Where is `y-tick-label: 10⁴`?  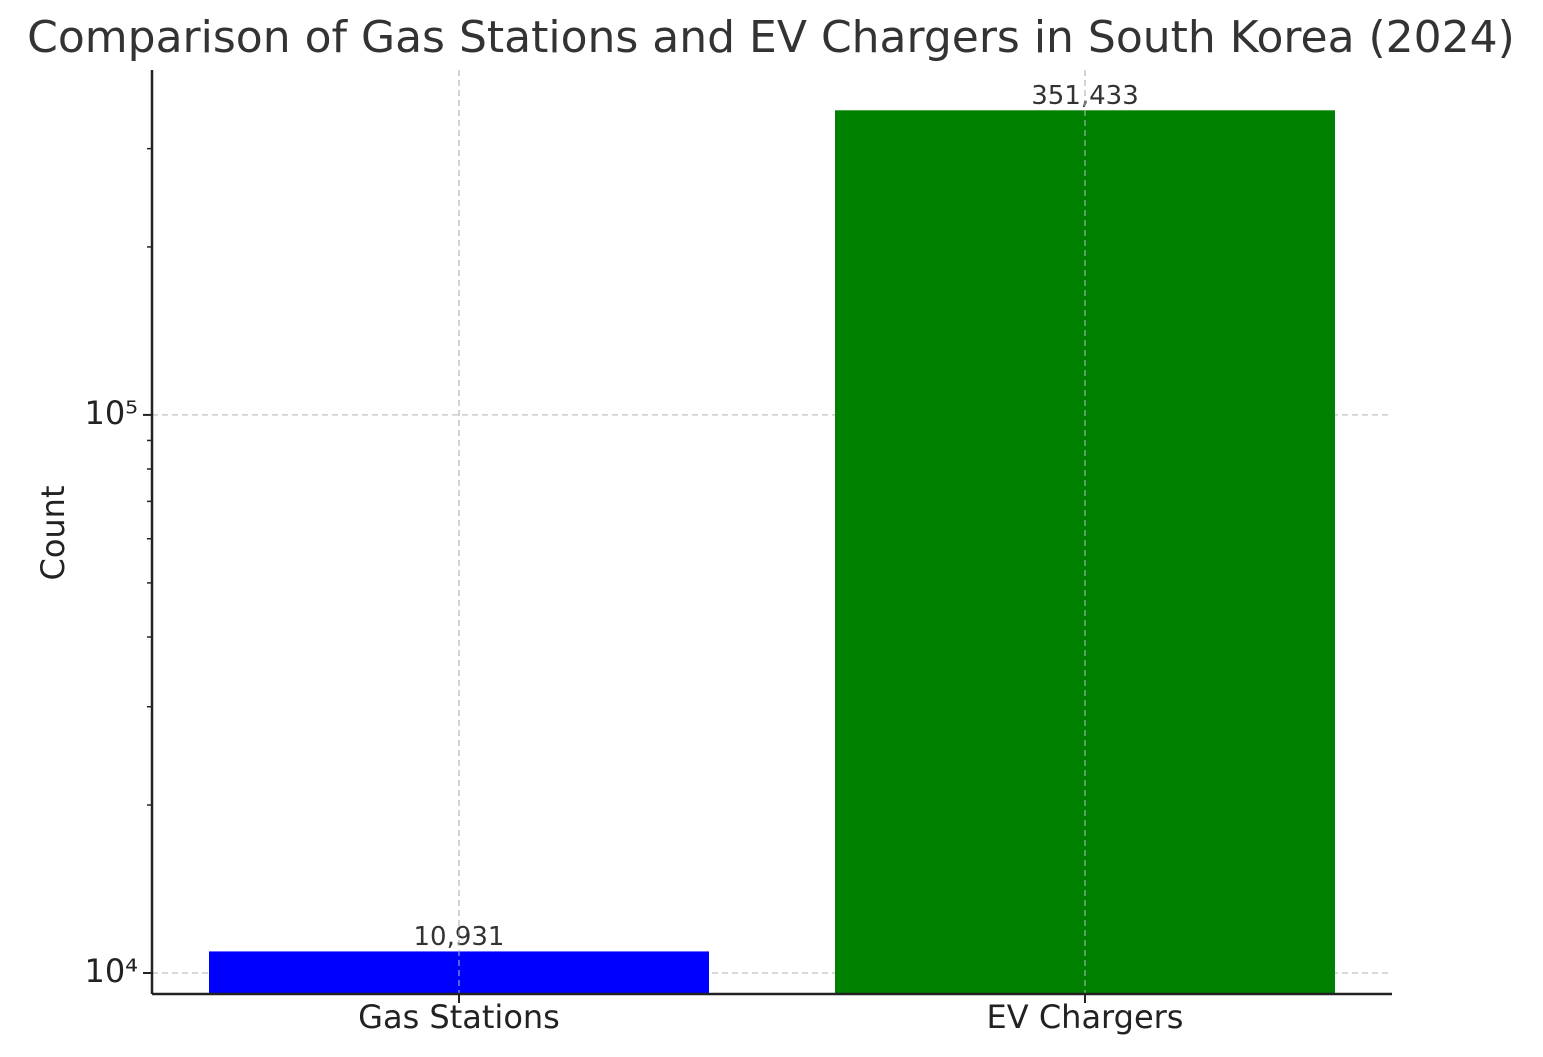 y-tick-label: 10⁴ is located at coordinates (111, 971).